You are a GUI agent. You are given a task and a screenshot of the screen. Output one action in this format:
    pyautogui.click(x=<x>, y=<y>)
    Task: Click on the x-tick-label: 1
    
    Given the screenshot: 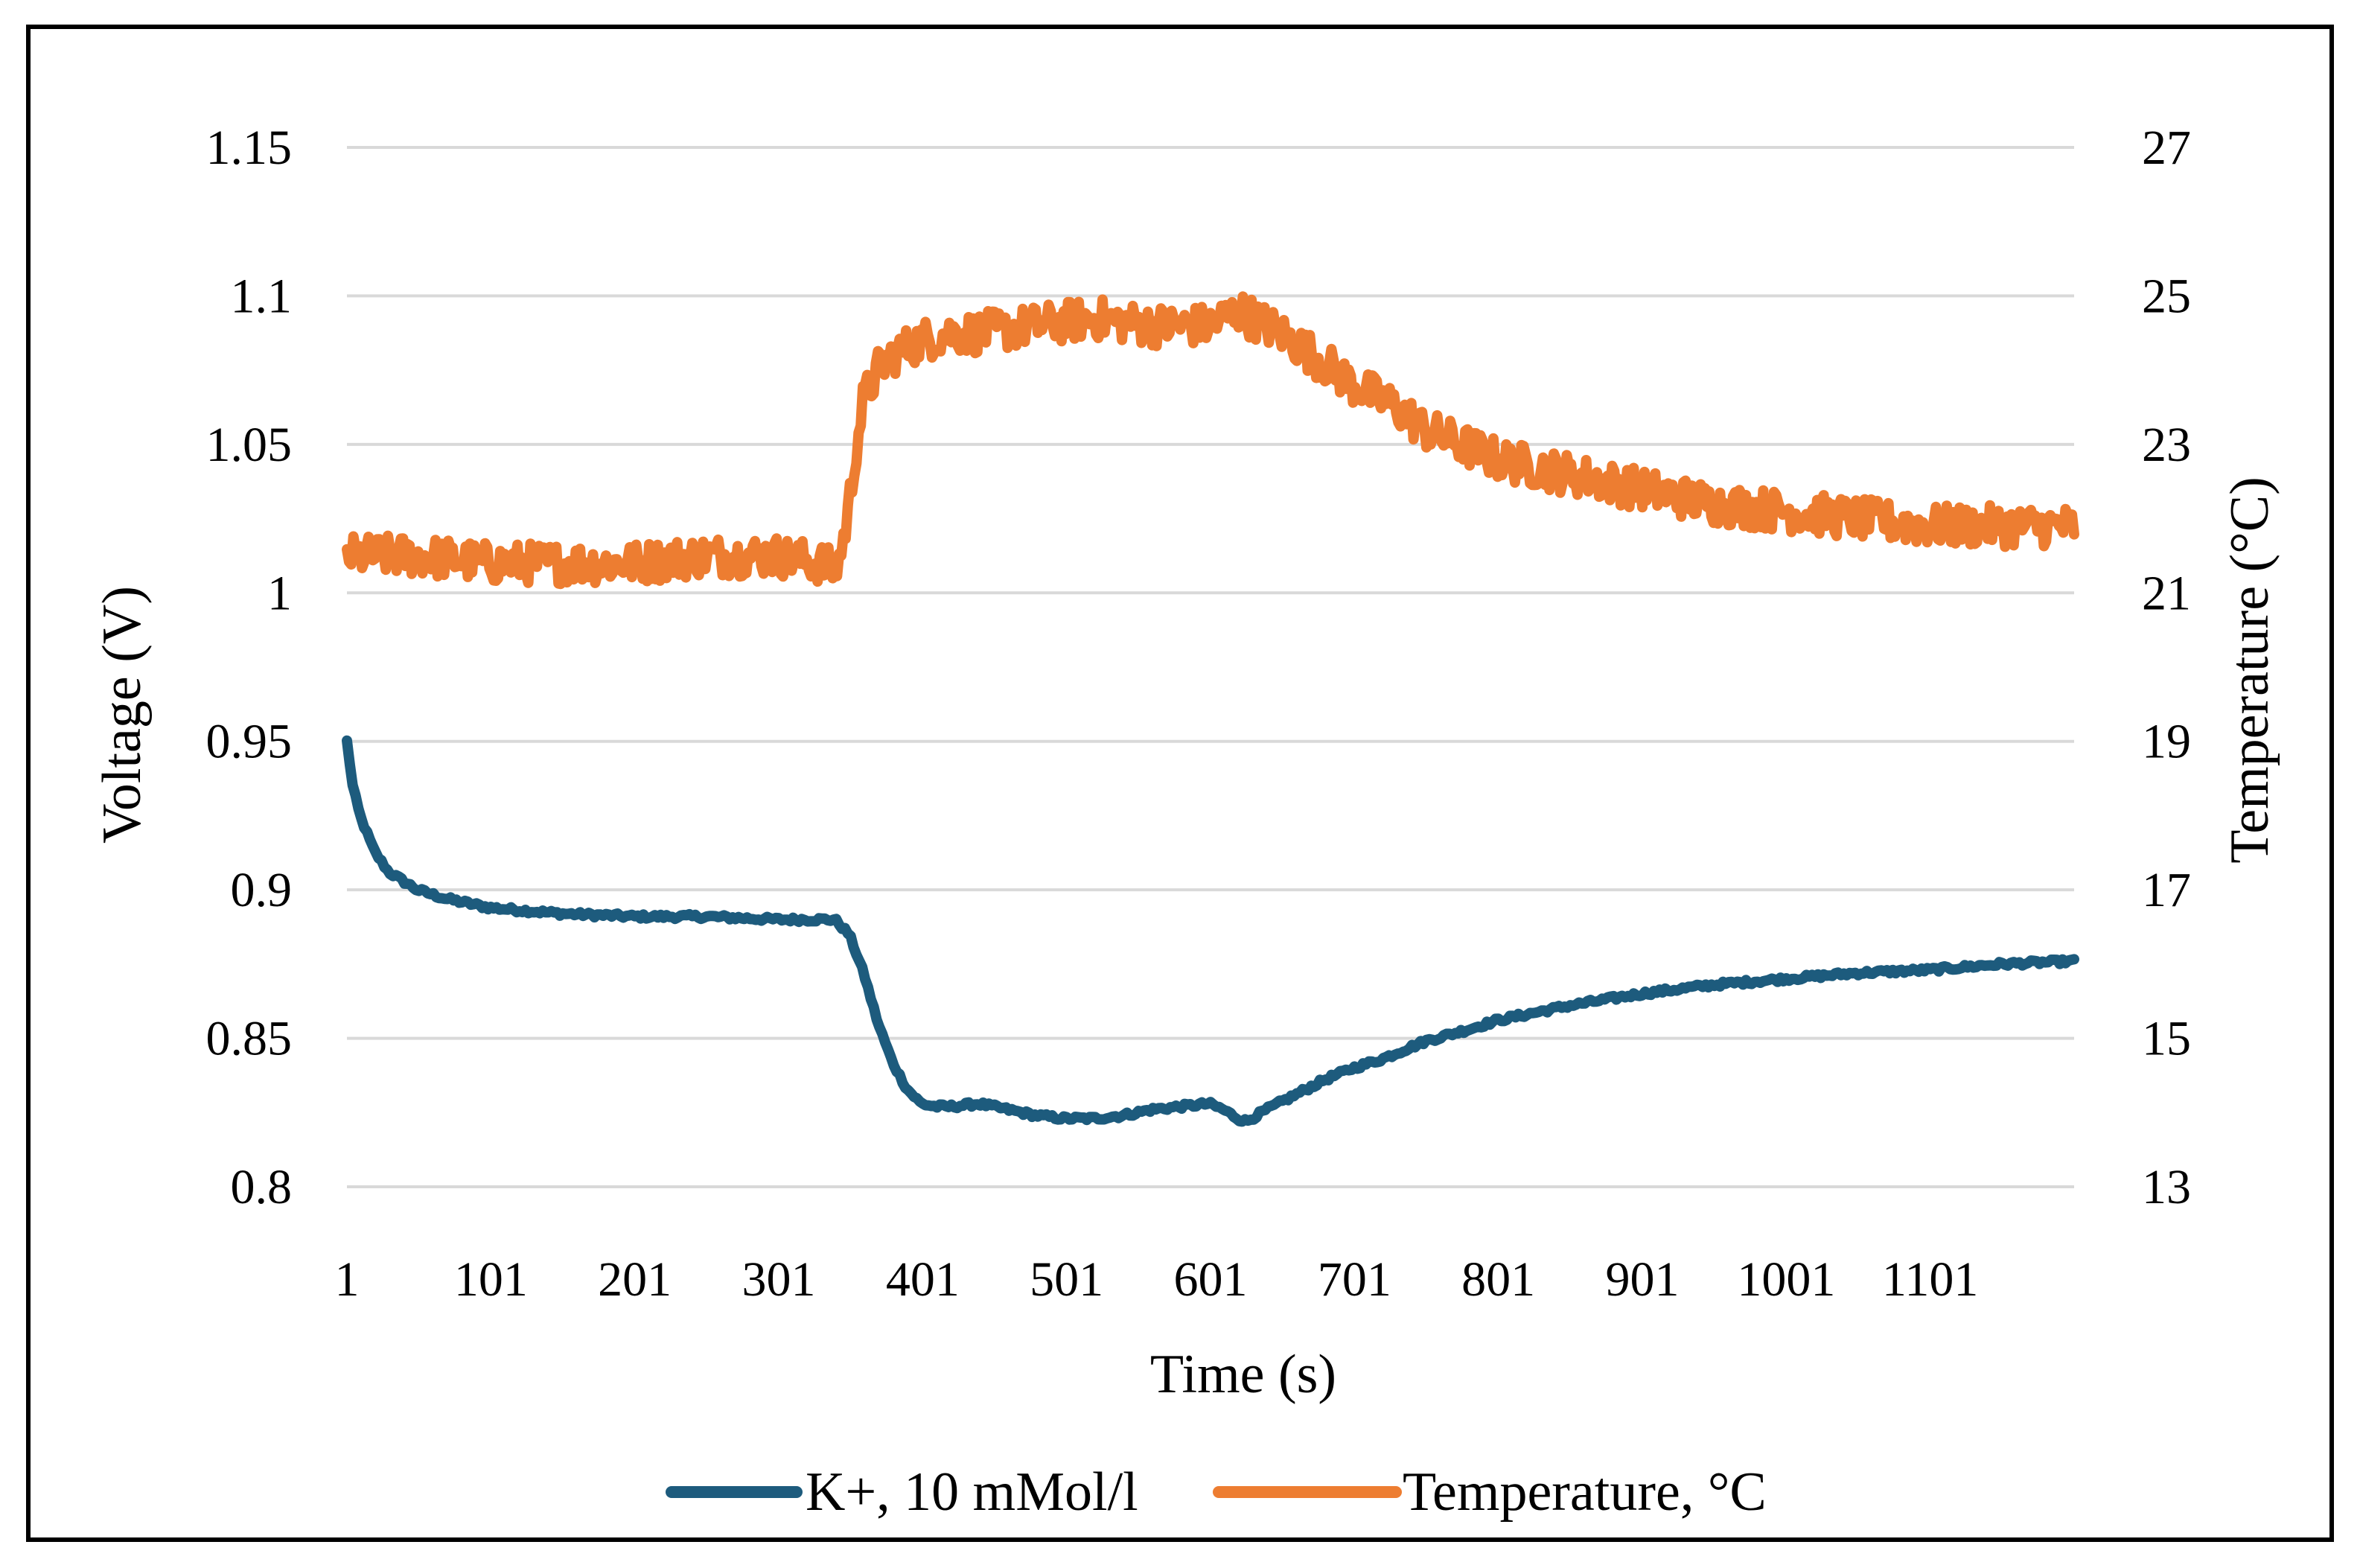 What is the action you would take?
    pyautogui.click(x=347, y=1279)
    